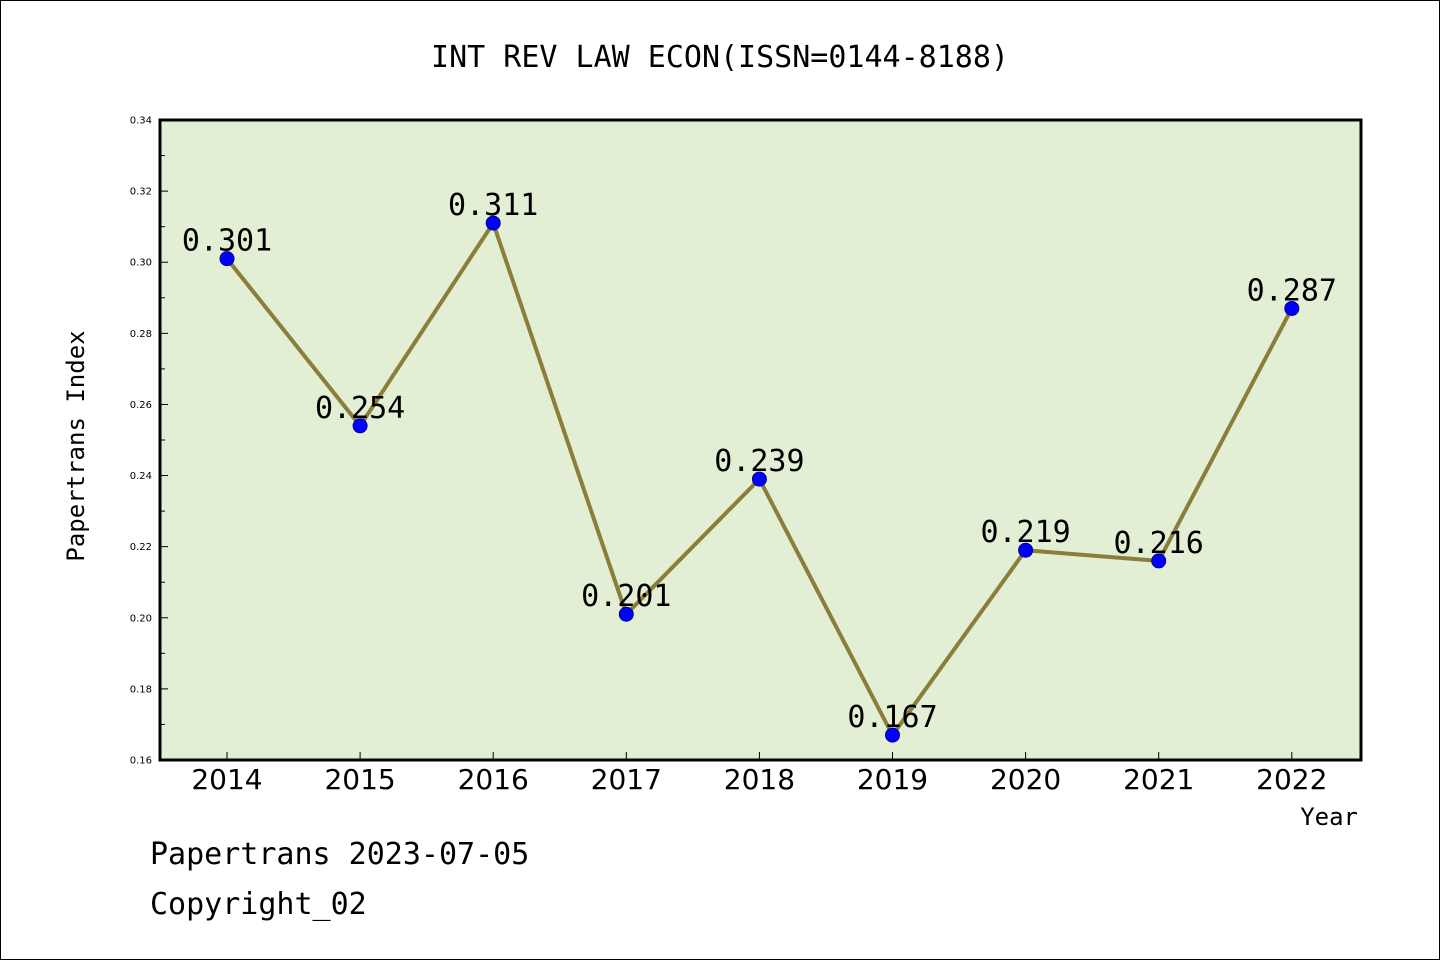 The height and width of the screenshot is (960, 1440). I want to click on x-tick-label: 2016, so click(493, 779).